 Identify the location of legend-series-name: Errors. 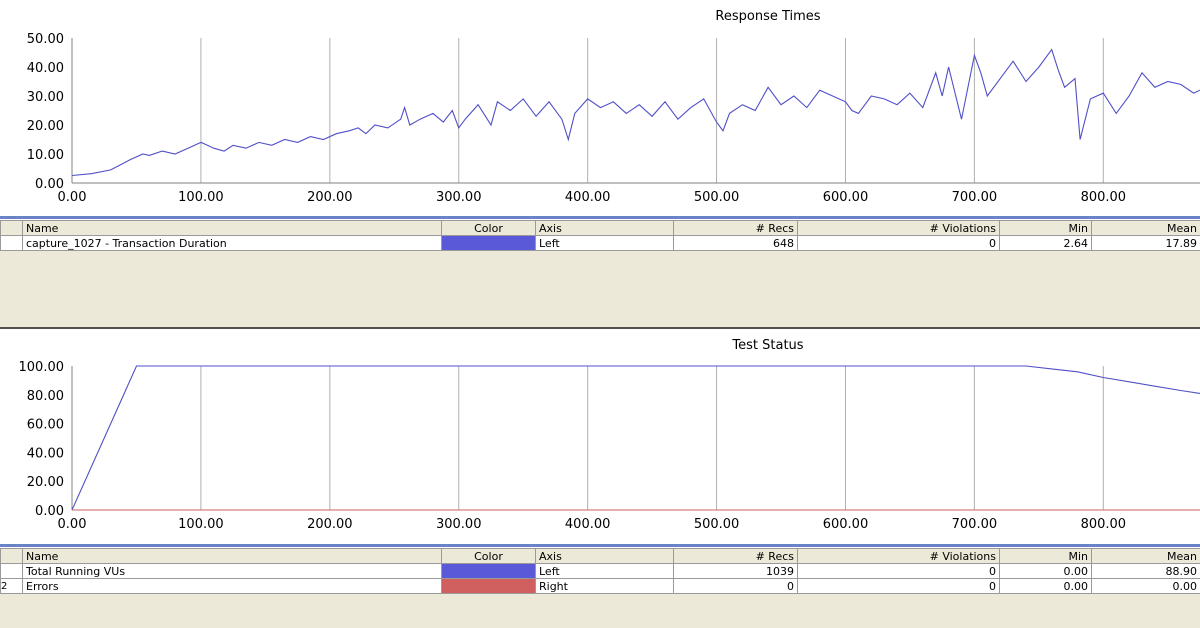
(232, 586).